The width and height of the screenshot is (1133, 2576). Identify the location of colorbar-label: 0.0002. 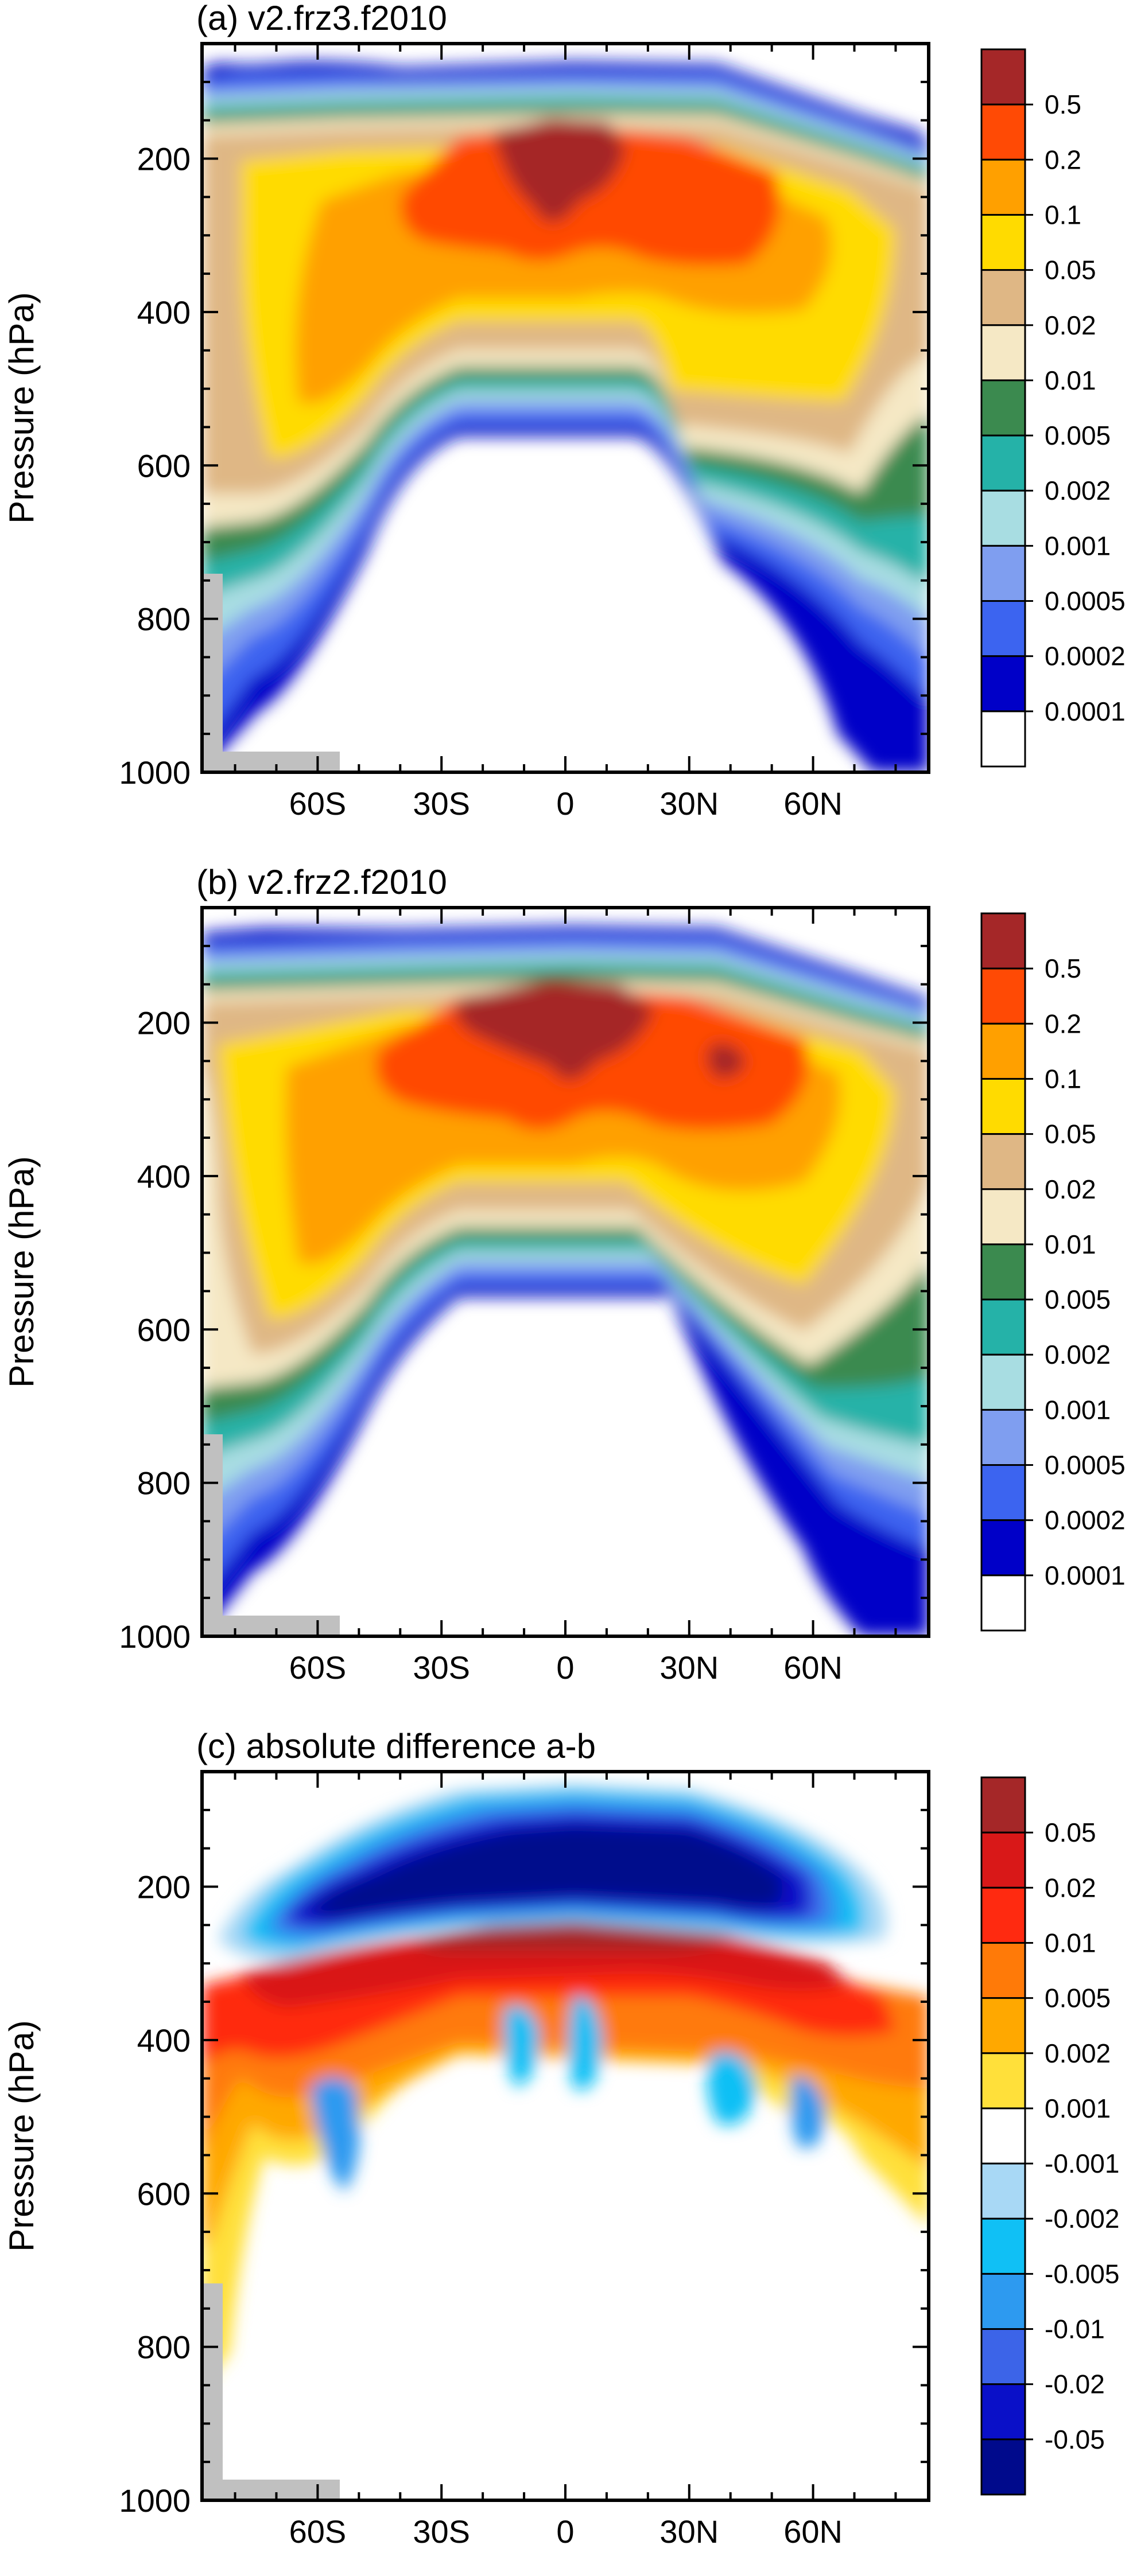
(1085, 656).